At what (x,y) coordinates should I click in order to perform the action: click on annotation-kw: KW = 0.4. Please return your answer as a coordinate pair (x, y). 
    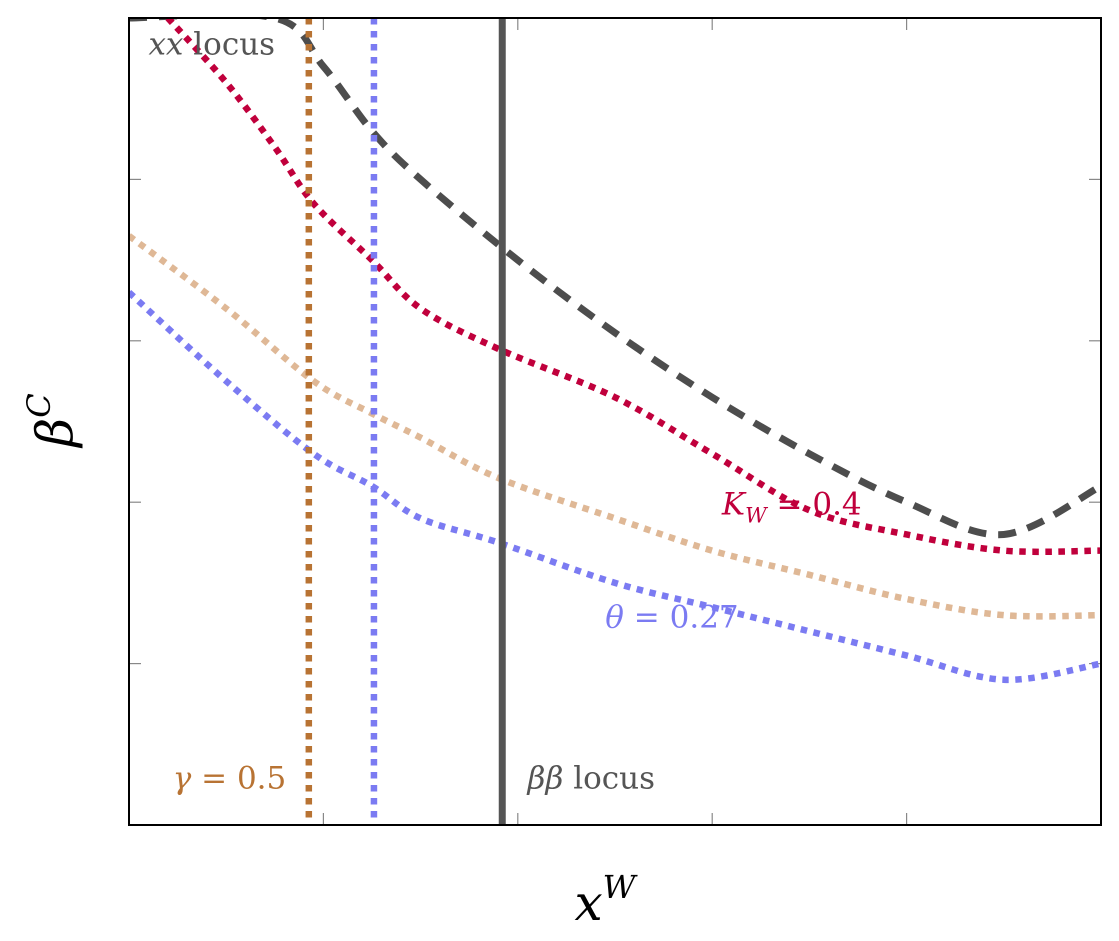
    Looking at the image, I should click on (791, 506).